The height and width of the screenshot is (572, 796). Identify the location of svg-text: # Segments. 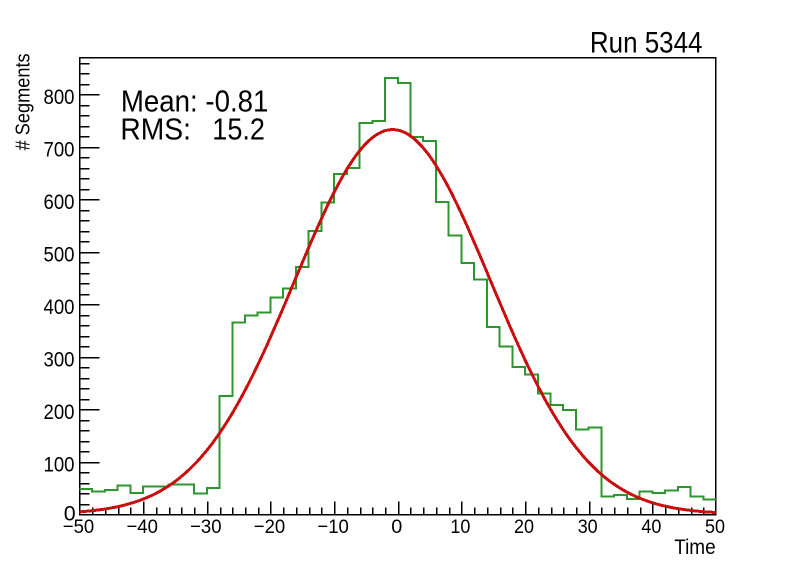
(24, 101).